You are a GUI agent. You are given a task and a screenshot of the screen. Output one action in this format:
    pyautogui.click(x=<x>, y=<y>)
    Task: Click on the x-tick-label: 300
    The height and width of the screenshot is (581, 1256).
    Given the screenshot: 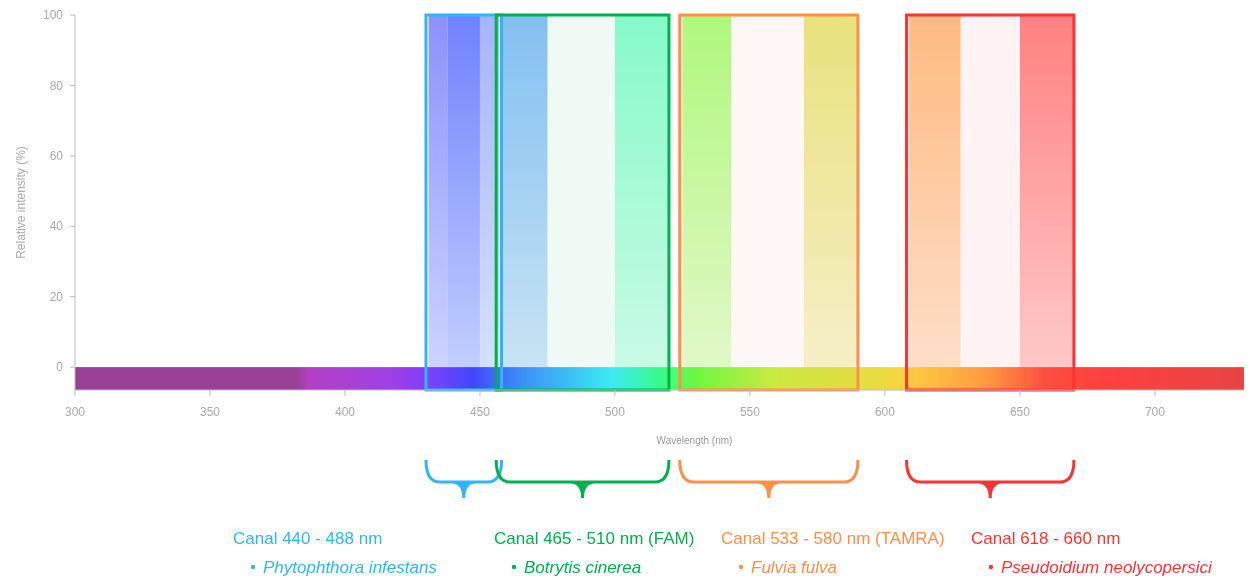 What is the action you would take?
    pyautogui.click(x=75, y=412)
    